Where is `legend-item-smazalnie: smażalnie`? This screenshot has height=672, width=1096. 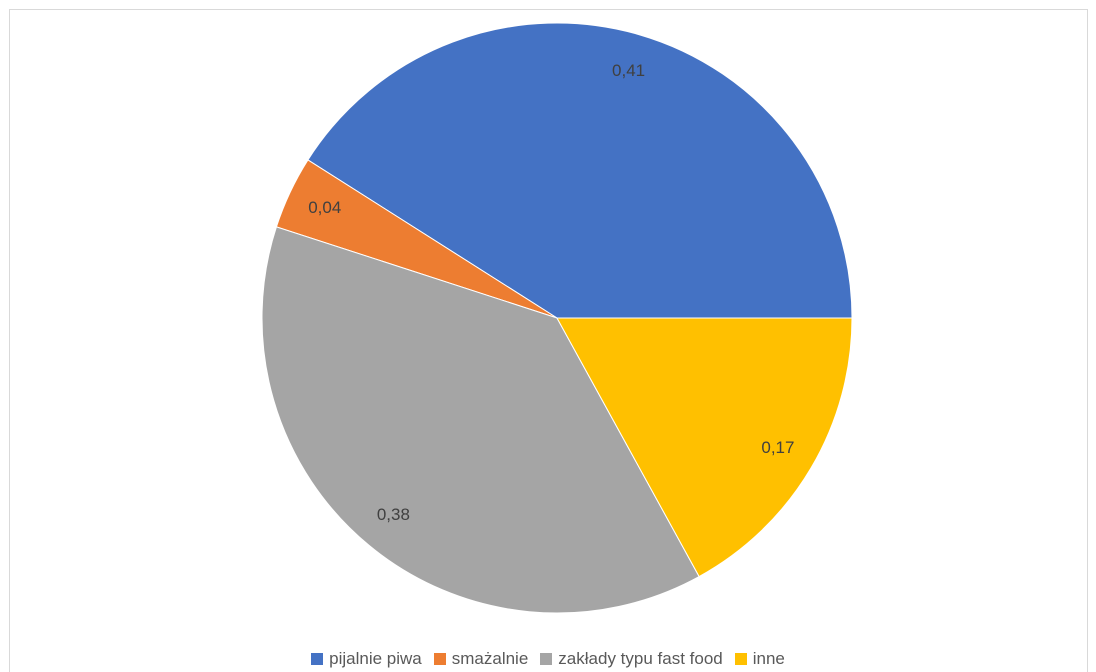 legend-item-smazalnie: smażalnie is located at coordinates (481, 659).